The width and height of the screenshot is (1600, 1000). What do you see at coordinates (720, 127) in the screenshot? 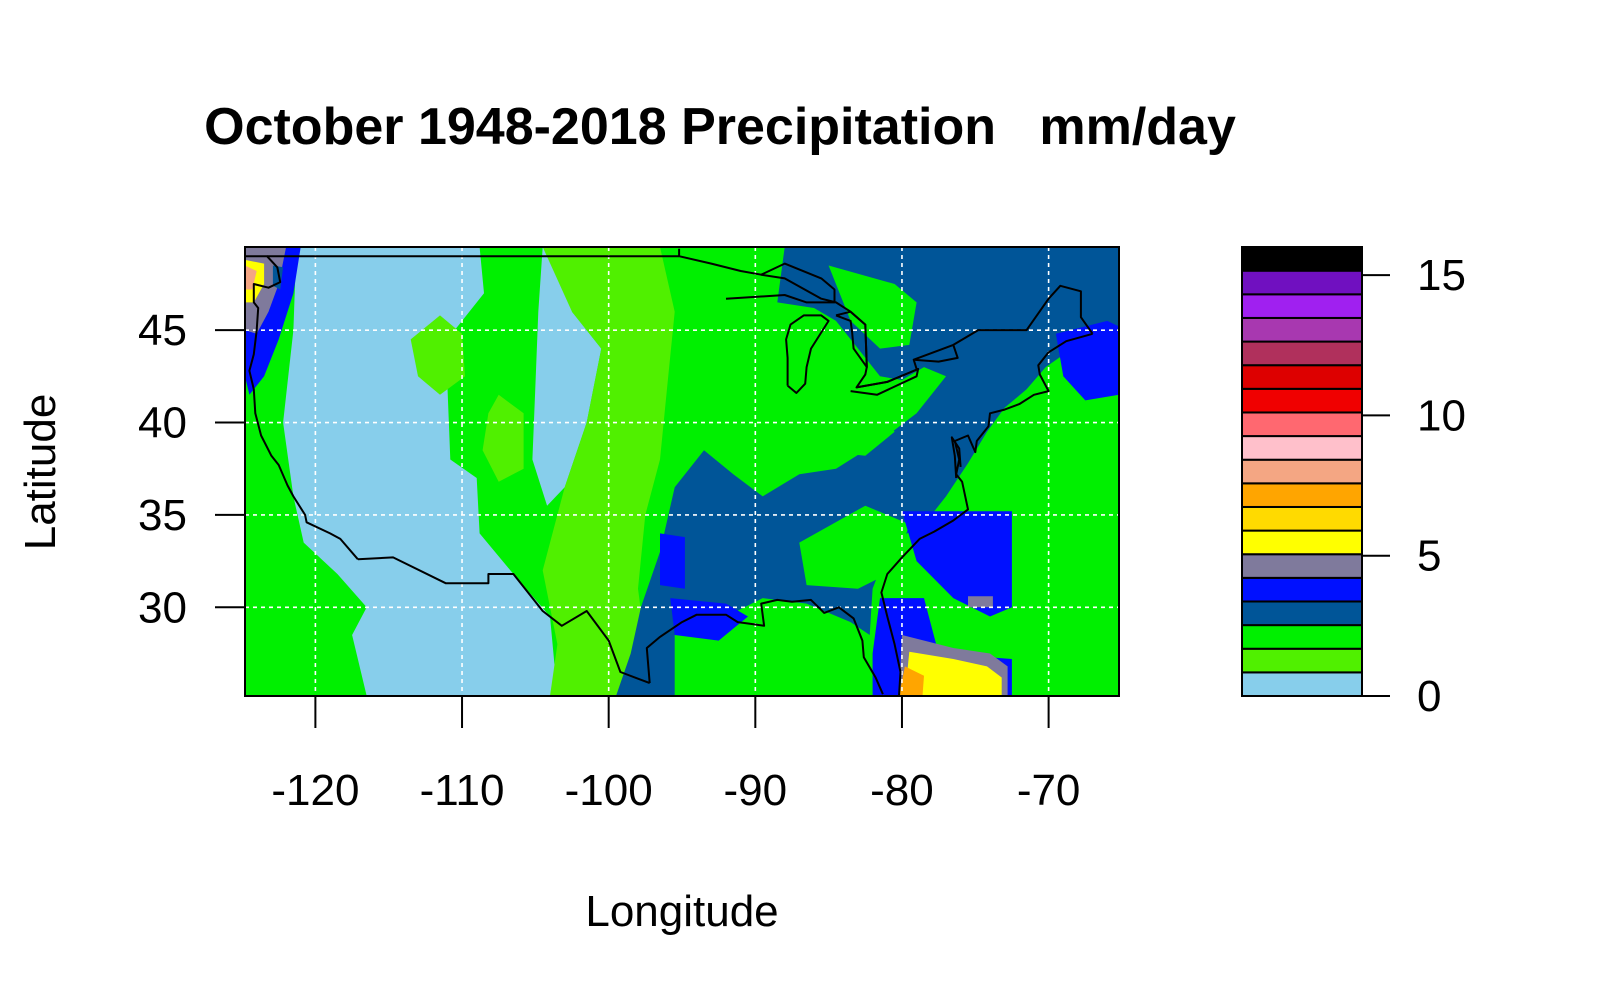
I see `chart-title: October 1948-2018 Precipitation mm/day` at bounding box center [720, 127].